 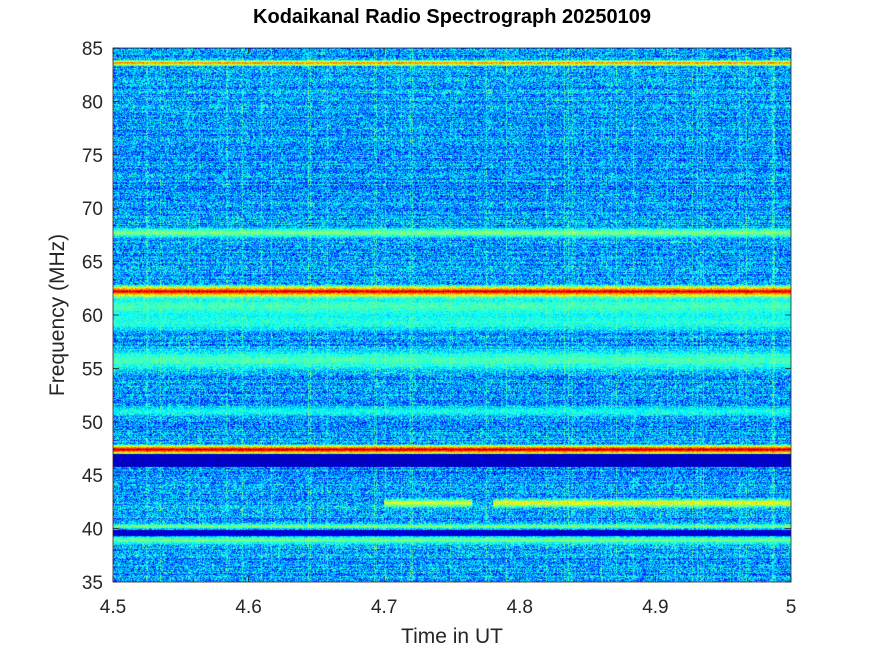 I want to click on x-tick-label: 4.9, so click(x=655, y=607).